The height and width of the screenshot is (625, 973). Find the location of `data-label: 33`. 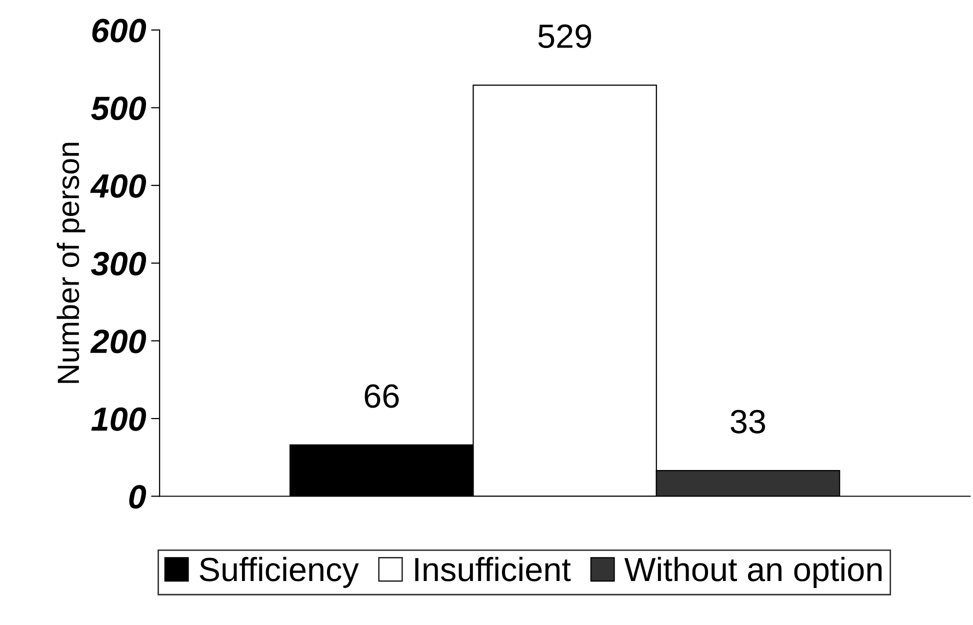

data-label: 33 is located at coordinates (748, 422).